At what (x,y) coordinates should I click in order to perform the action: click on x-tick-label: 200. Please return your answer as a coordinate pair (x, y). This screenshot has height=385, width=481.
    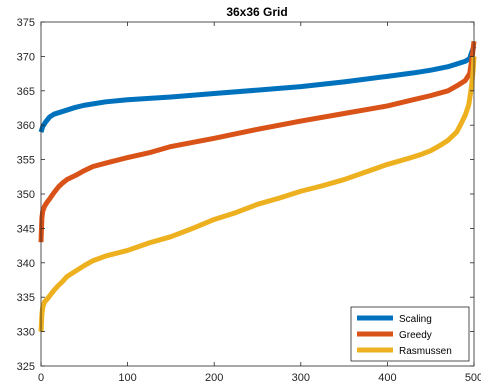
    Looking at the image, I should click on (214, 378).